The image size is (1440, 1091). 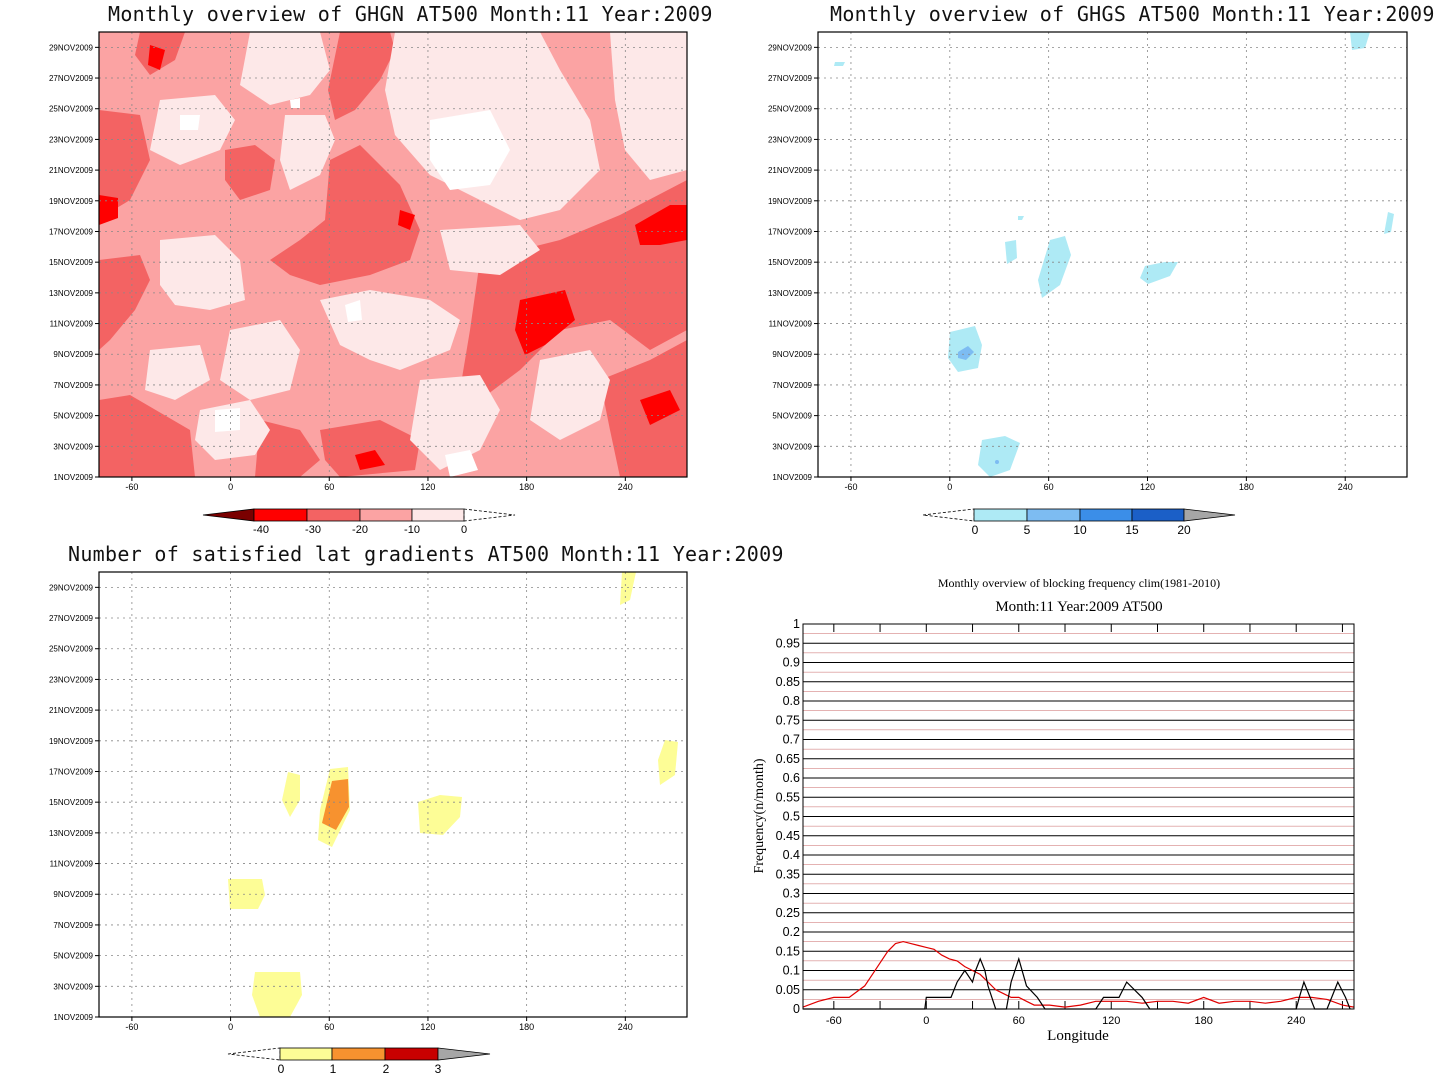 I want to click on x-axis-label: Longitude, so click(x=1078, y=1036).